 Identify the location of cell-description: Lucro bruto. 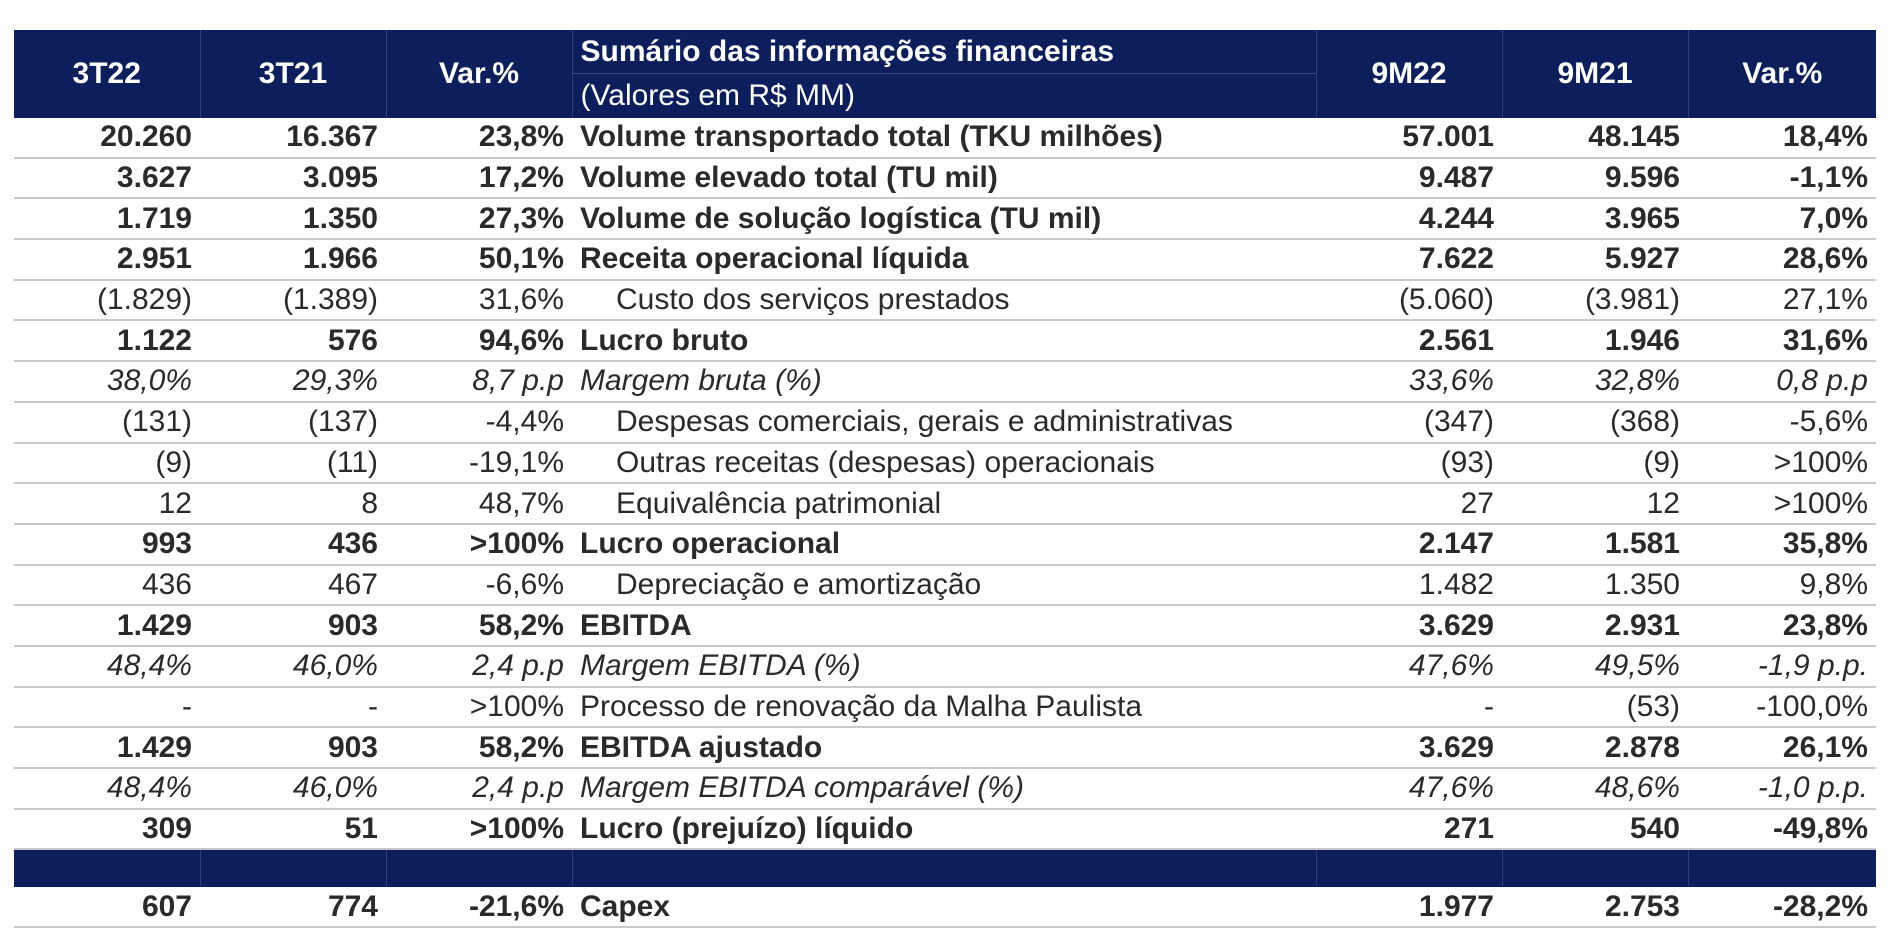
(944, 341).